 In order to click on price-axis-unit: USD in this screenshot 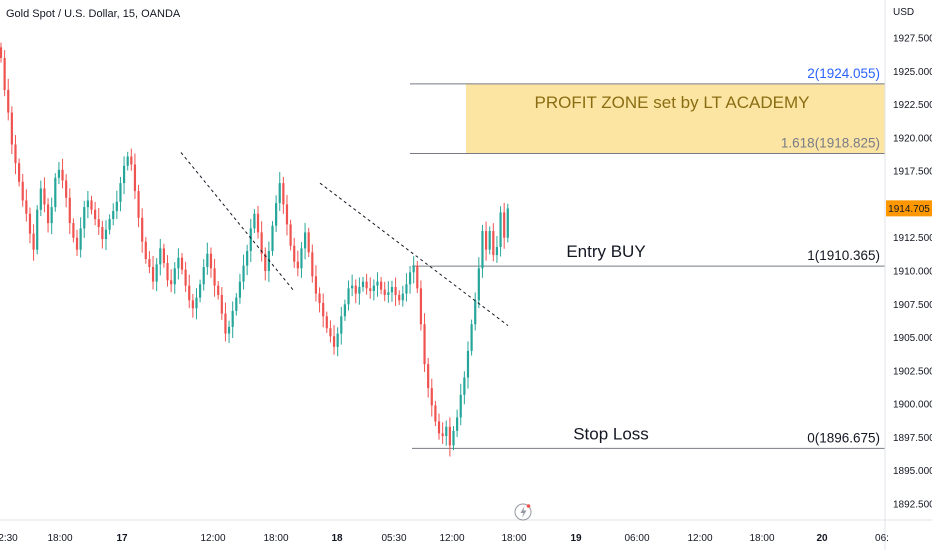, I will do `click(903, 12)`.